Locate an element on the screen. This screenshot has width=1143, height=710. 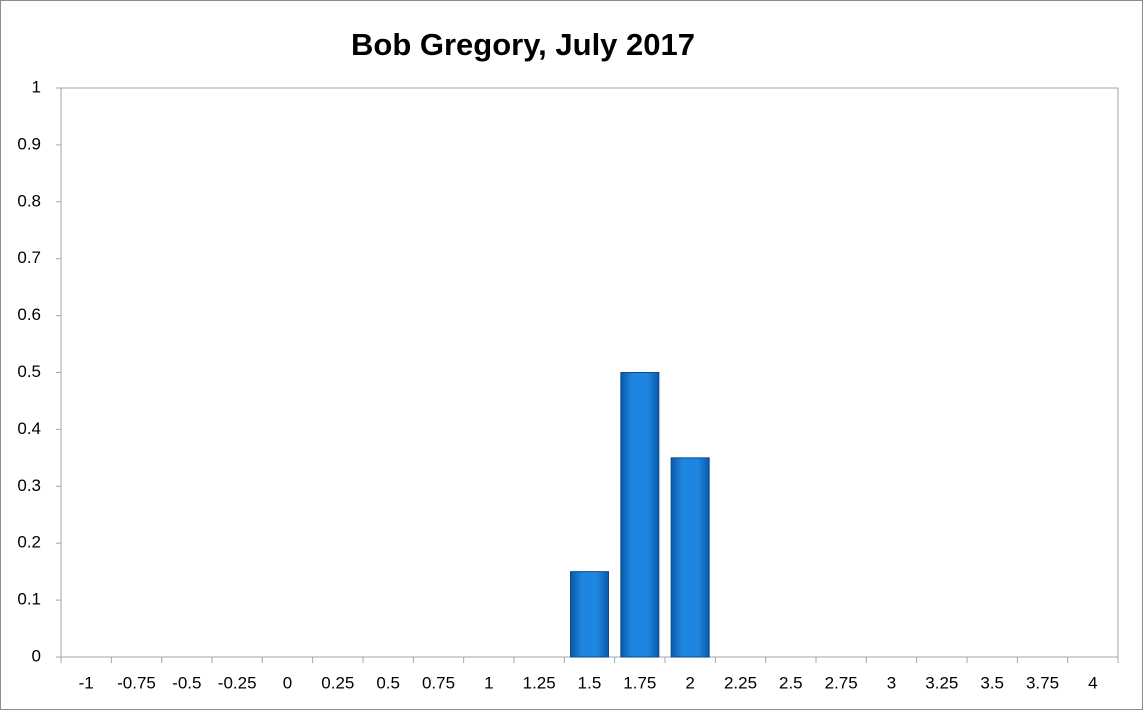
x-tick-label: 0.75 is located at coordinates (438, 682).